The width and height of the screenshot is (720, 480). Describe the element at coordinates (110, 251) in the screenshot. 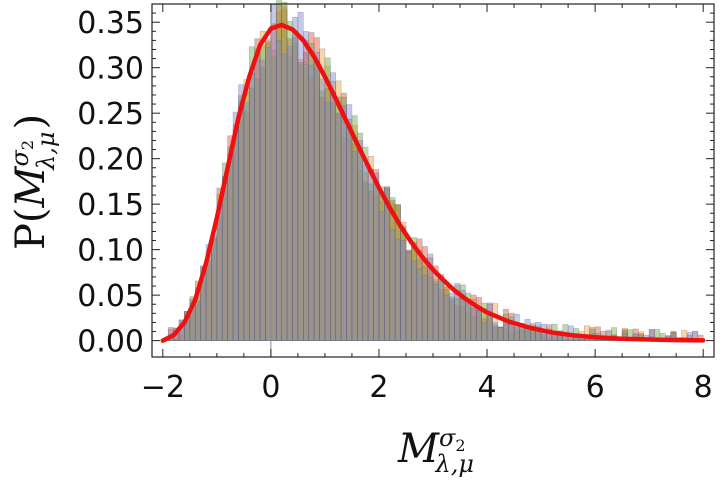

I see `y-tick-label: 0.10` at that location.